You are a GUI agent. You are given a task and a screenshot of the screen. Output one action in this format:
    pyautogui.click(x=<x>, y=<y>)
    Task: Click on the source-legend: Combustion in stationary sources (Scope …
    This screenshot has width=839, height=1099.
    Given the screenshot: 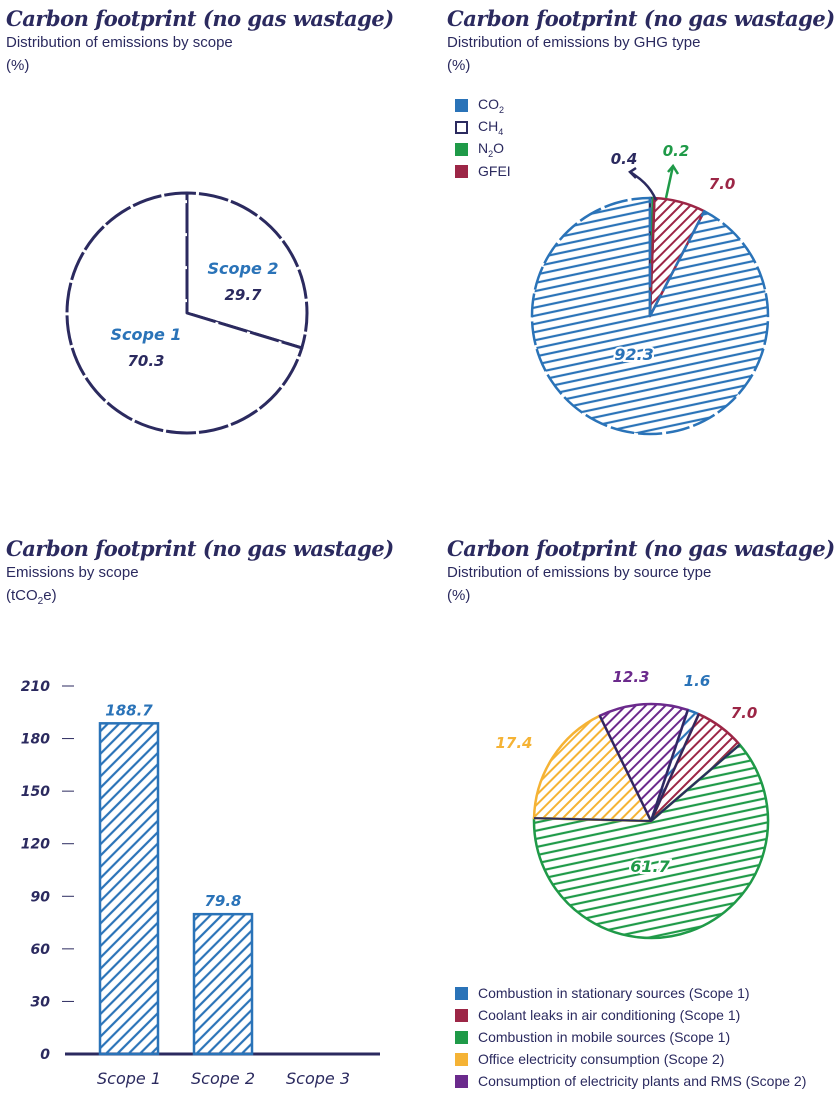 What is the action you would take?
    pyautogui.click(x=630, y=1037)
    